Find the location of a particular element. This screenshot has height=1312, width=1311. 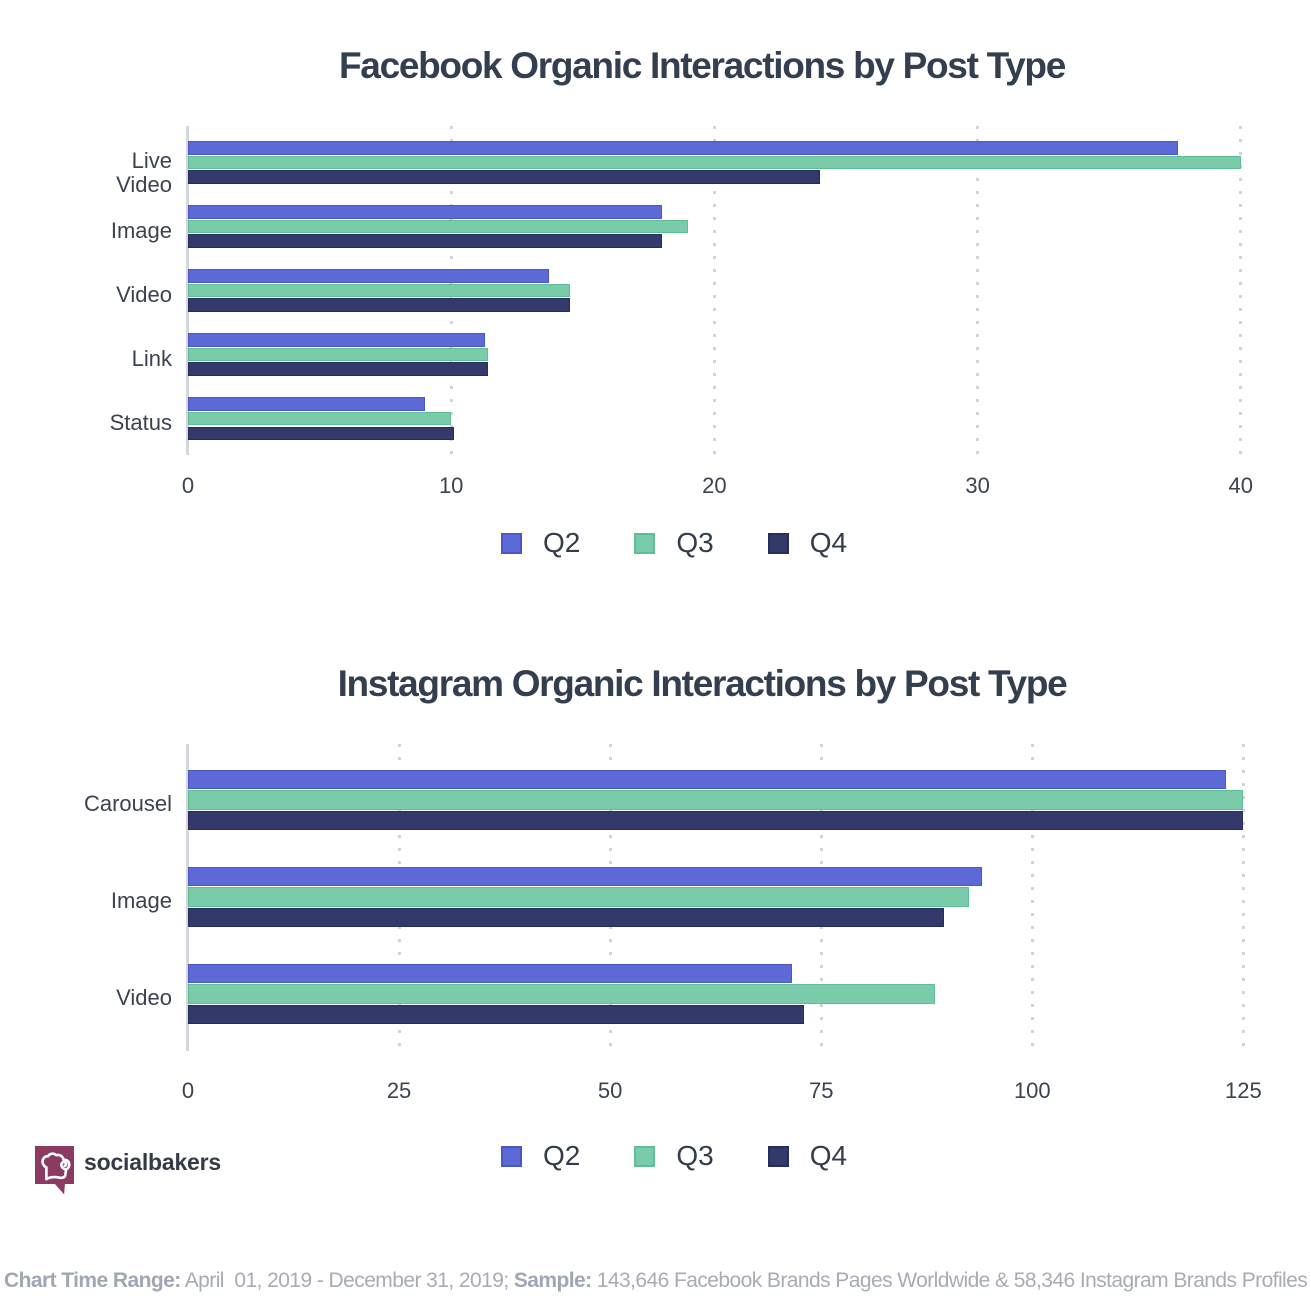

facebook-legend: Q2 Q3 Q4 is located at coordinates (674, 543).